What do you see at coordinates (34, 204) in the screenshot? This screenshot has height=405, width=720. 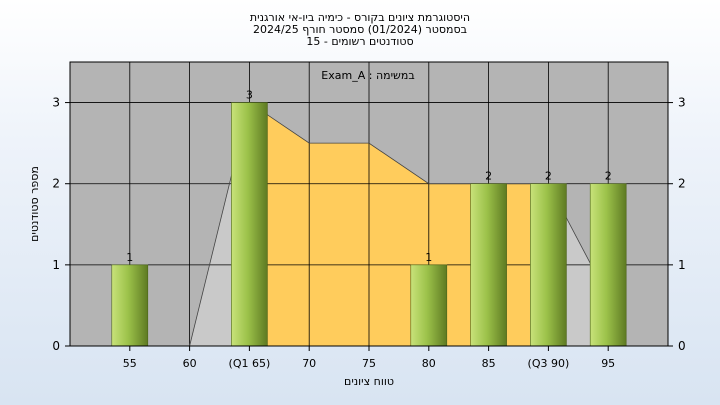 I see `y-axis-title: מספר סטודנטים` at bounding box center [34, 204].